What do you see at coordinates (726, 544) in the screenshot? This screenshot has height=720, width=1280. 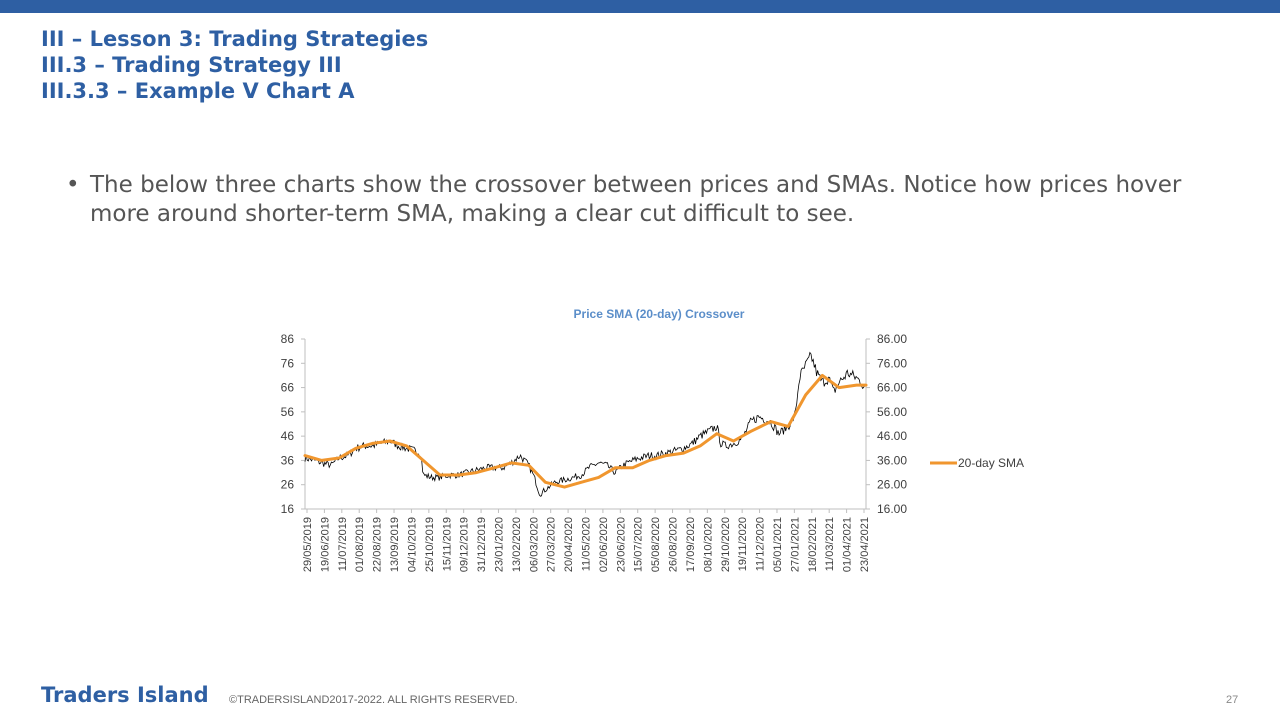 I see `x-tick-label: 29/10/2020` at bounding box center [726, 544].